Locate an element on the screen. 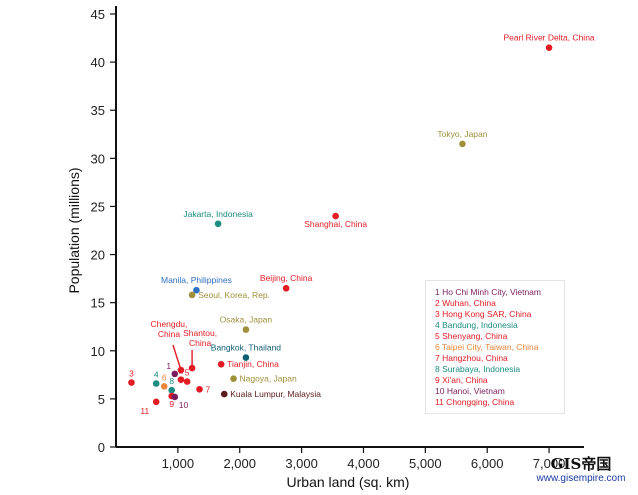 The width and height of the screenshot is (638, 495). x-tick-label: 1,000 is located at coordinates (178, 463).